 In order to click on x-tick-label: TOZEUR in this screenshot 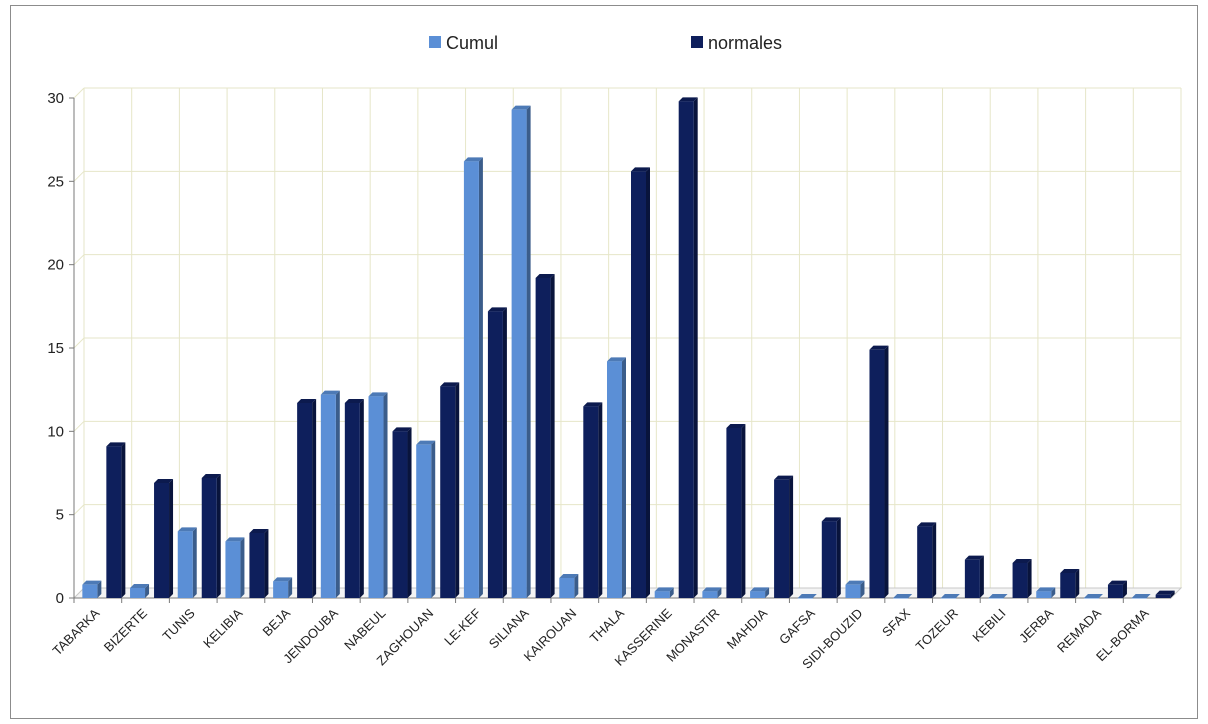, I will do `click(937, 630)`.